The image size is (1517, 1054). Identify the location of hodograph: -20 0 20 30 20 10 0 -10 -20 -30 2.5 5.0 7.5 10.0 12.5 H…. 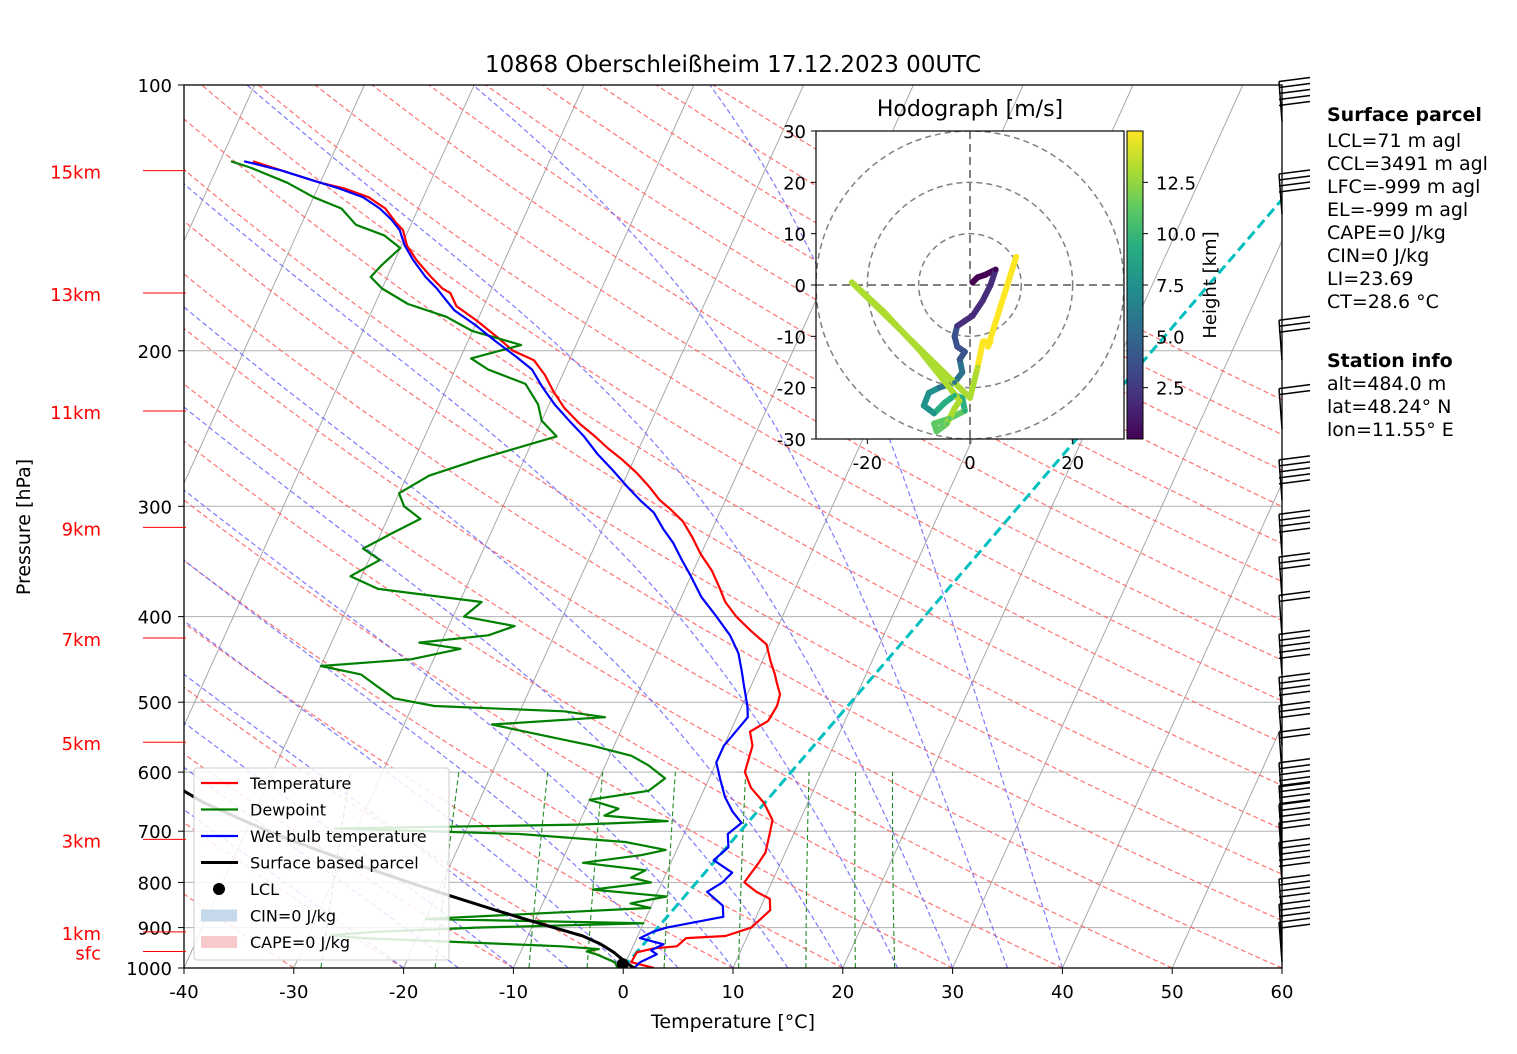
(999, 298).